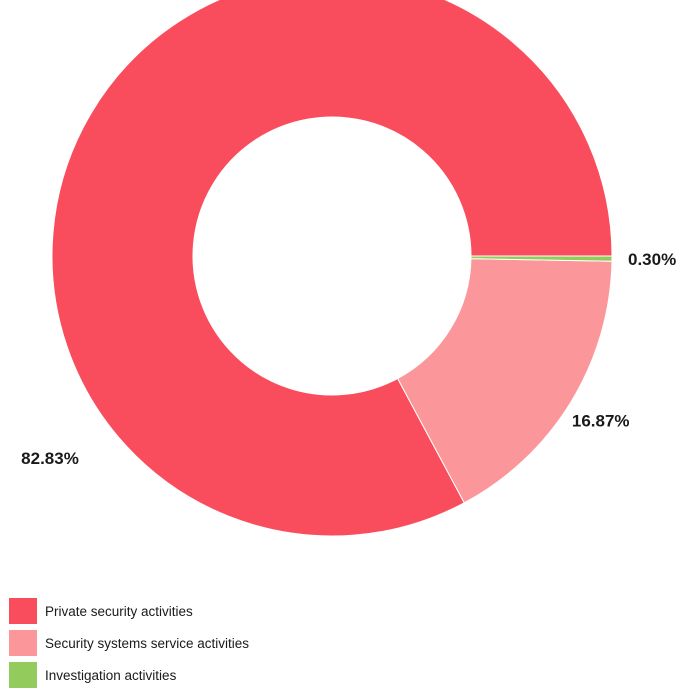  What do you see at coordinates (111, 675) in the screenshot?
I see `legend-label: Investigation activities` at bounding box center [111, 675].